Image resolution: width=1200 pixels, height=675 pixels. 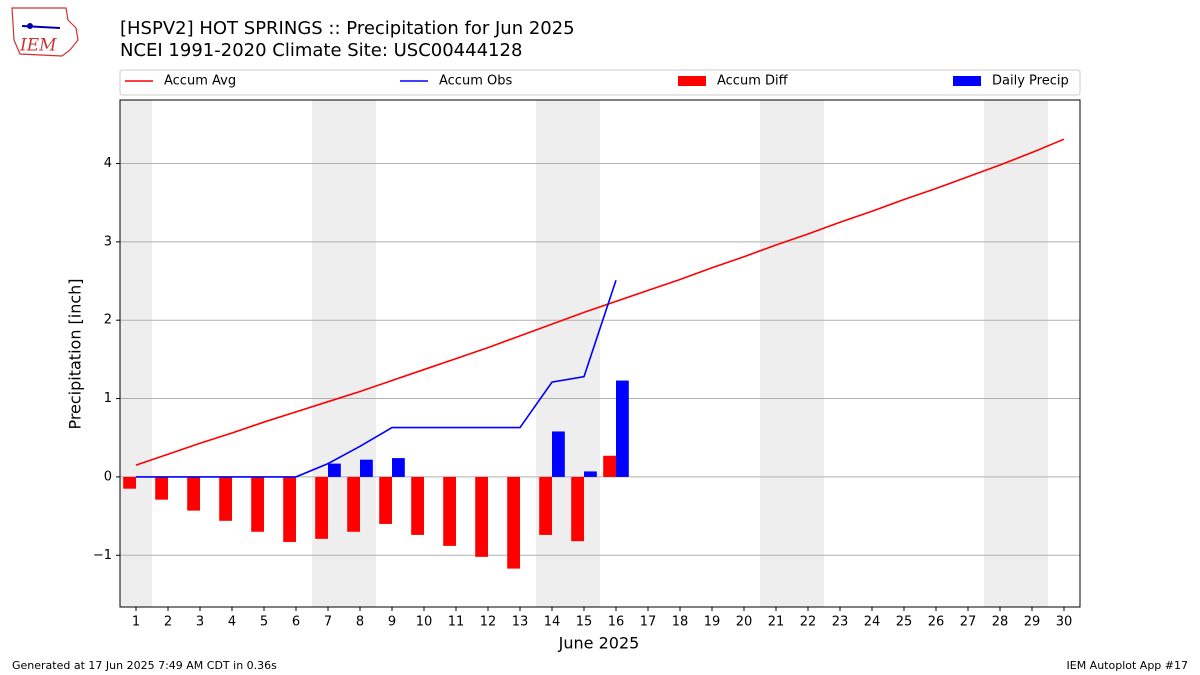 I want to click on legend-label: Accum Diff, so click(x=753, y=81).